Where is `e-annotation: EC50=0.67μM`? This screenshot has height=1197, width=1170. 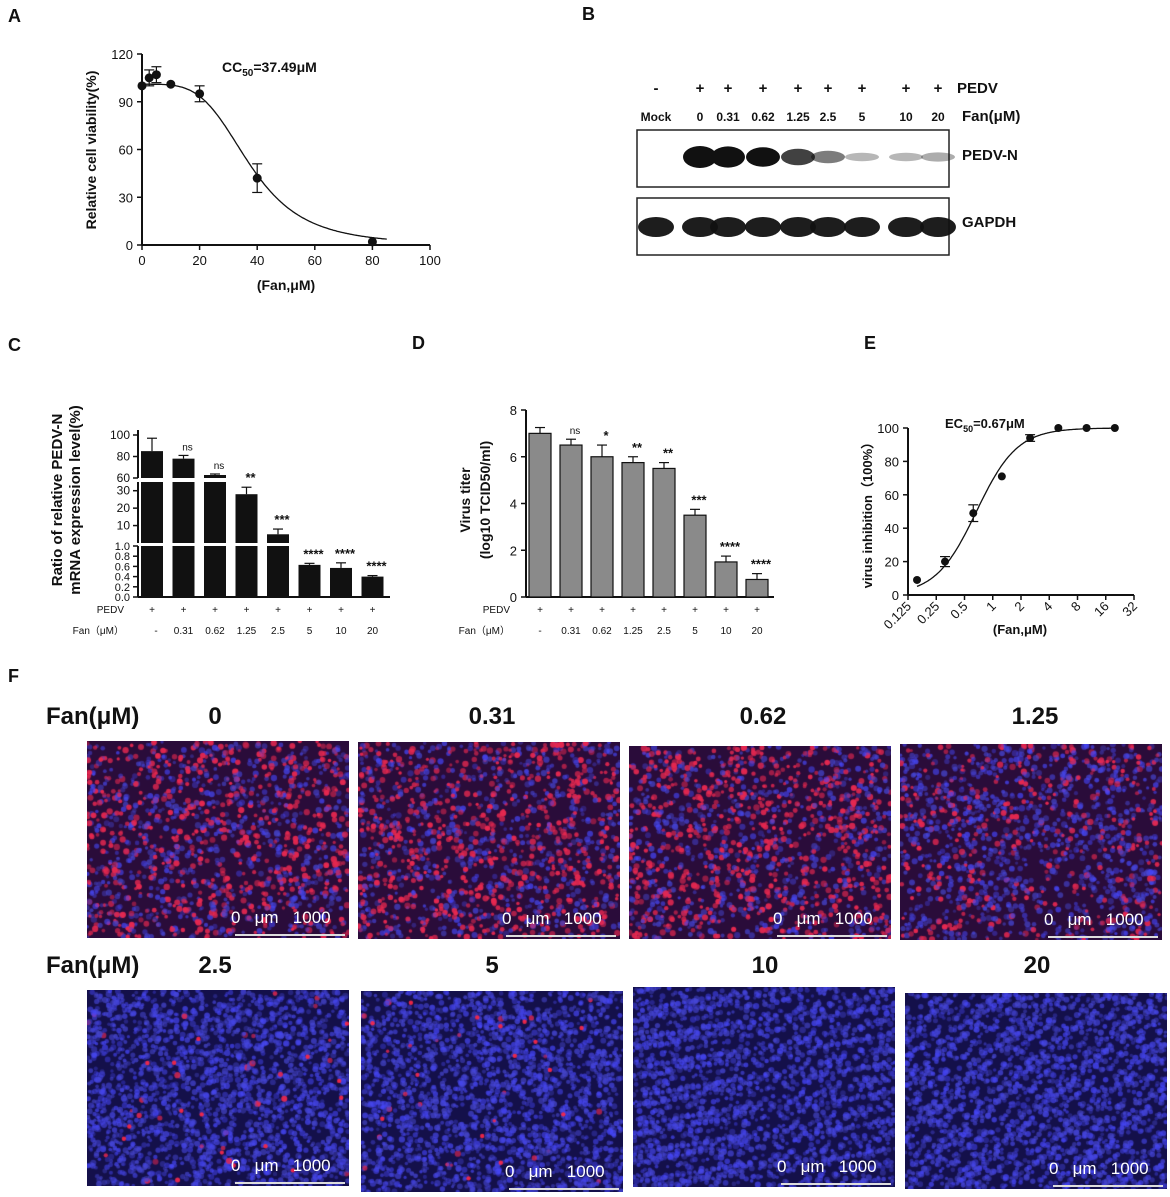
e-annotation: EC50=0.67μM is located at coordinates (985, 425).